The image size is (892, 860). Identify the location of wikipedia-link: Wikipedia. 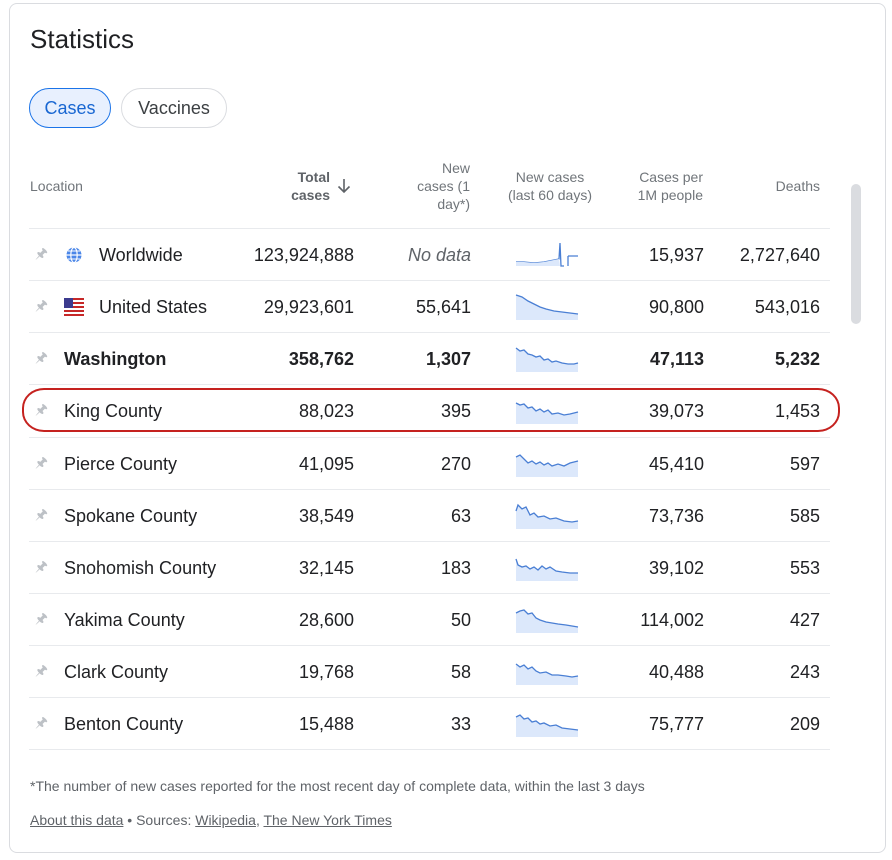
(225, 820).